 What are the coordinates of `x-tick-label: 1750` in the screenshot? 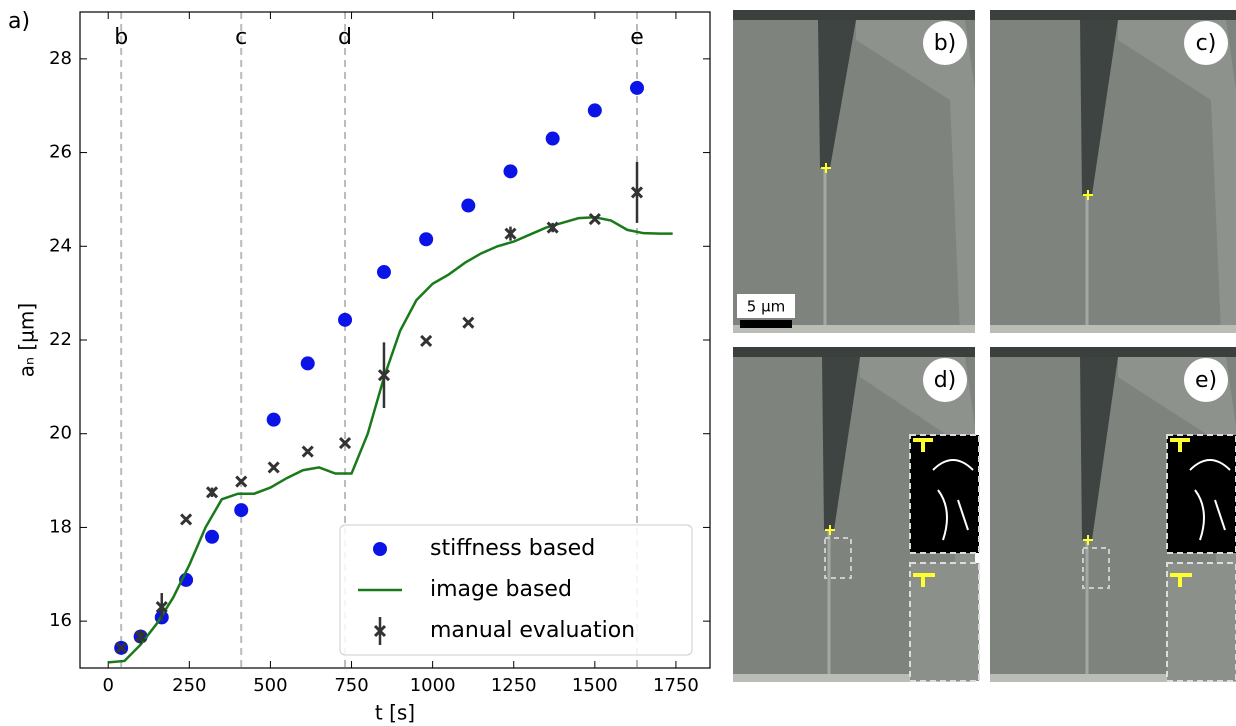 It's located at (676, 685).